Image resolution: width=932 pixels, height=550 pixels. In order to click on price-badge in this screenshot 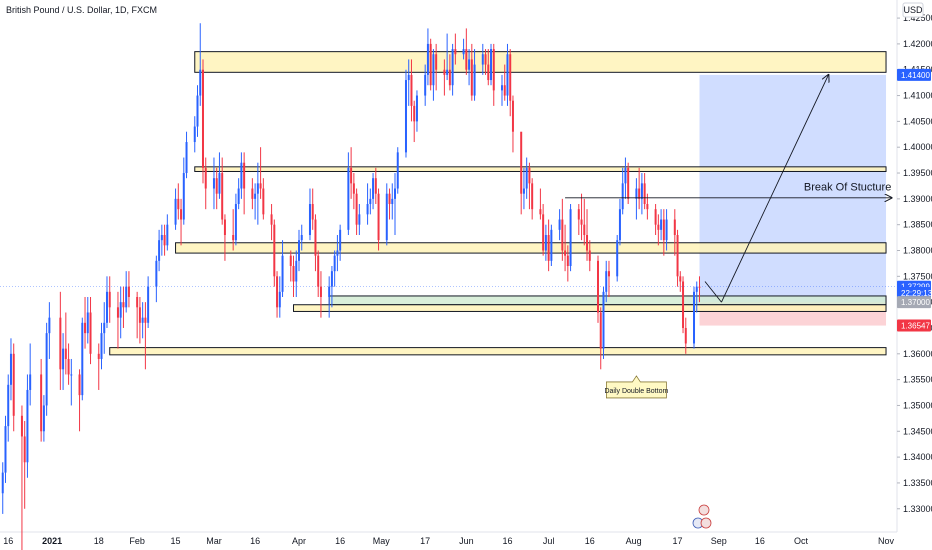, I will do `click(914, 74)`.